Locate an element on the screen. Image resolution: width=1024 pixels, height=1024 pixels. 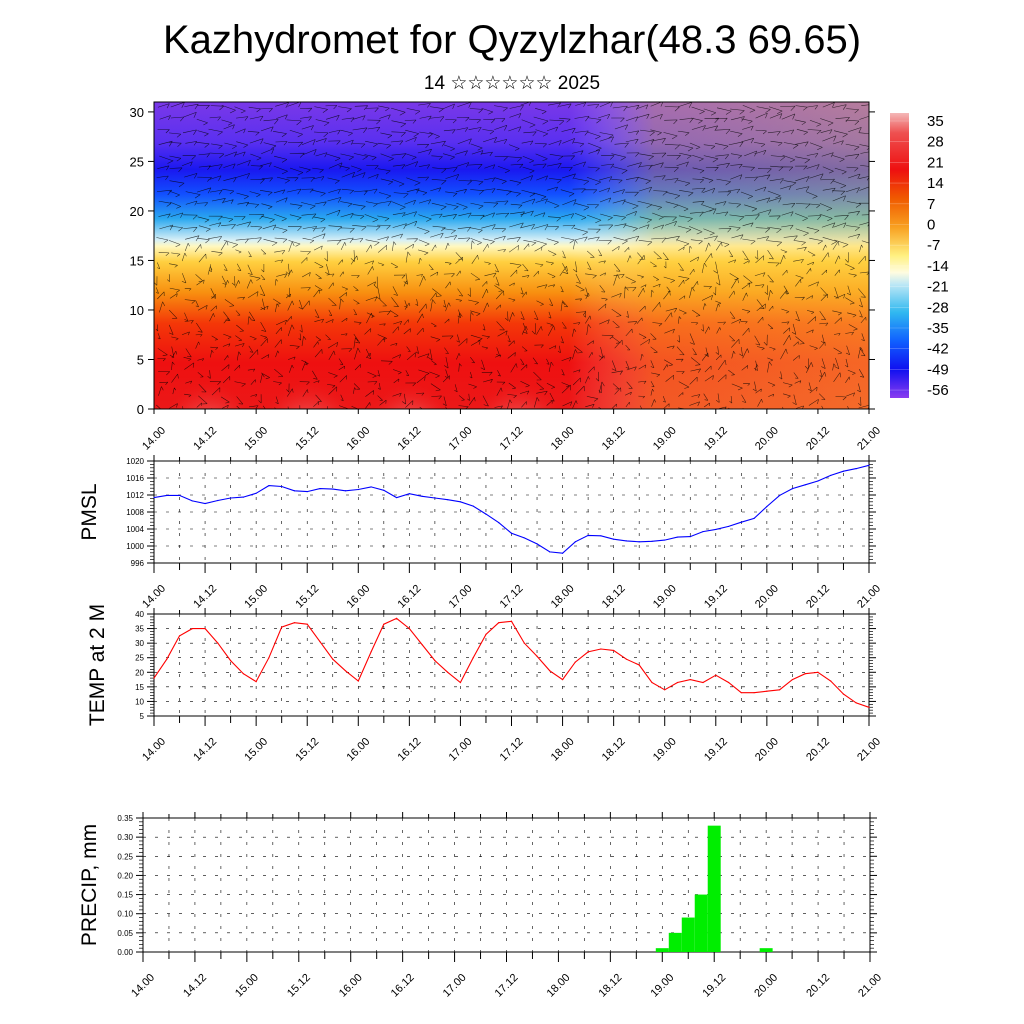
colorbar-label: -42 is located at coordinates (938, 349).